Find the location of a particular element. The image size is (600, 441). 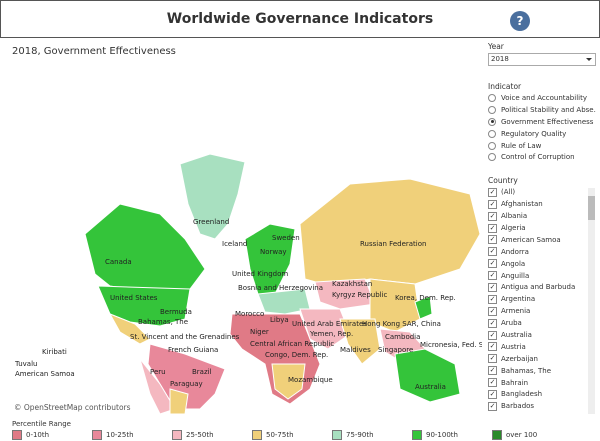

map-label: Singapore is located at coordinates (395, 350).